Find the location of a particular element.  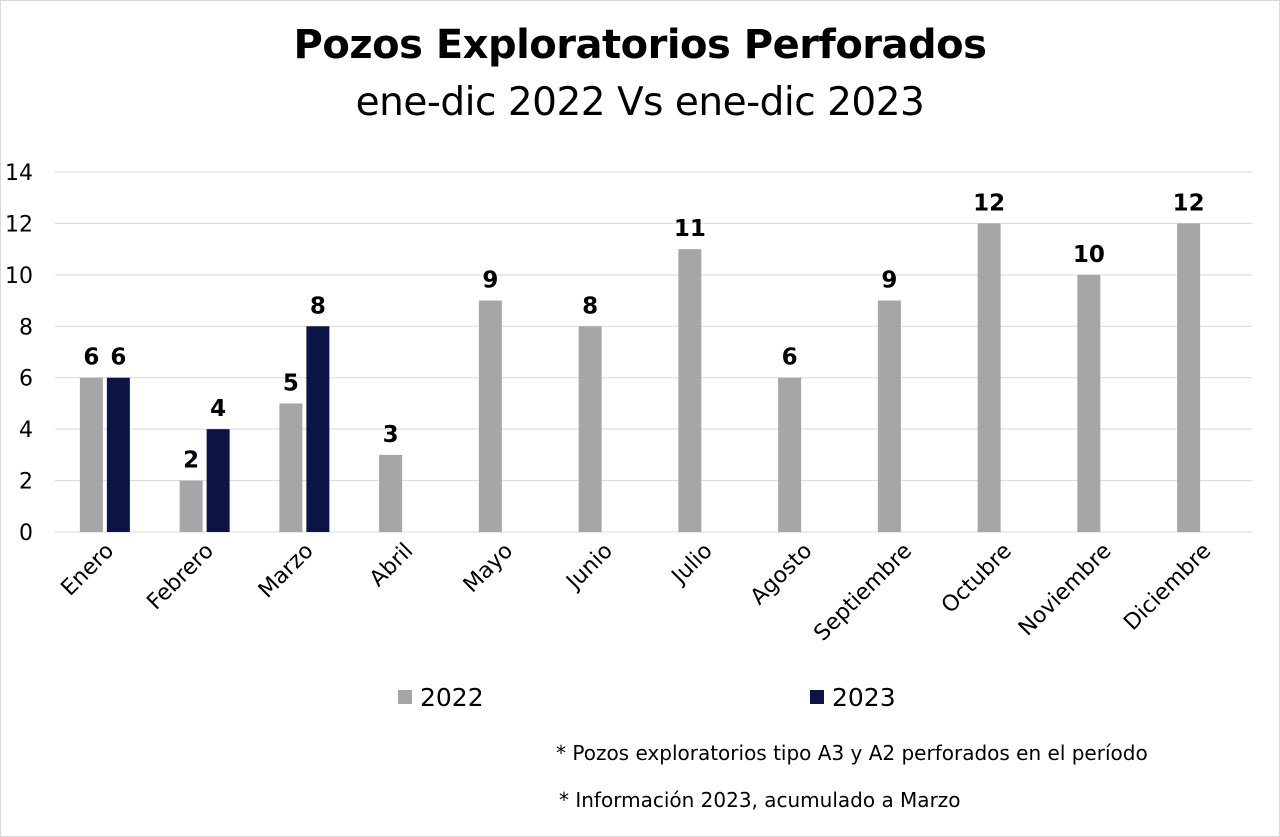

data-label: 2 is located at coordinates (191, 461).